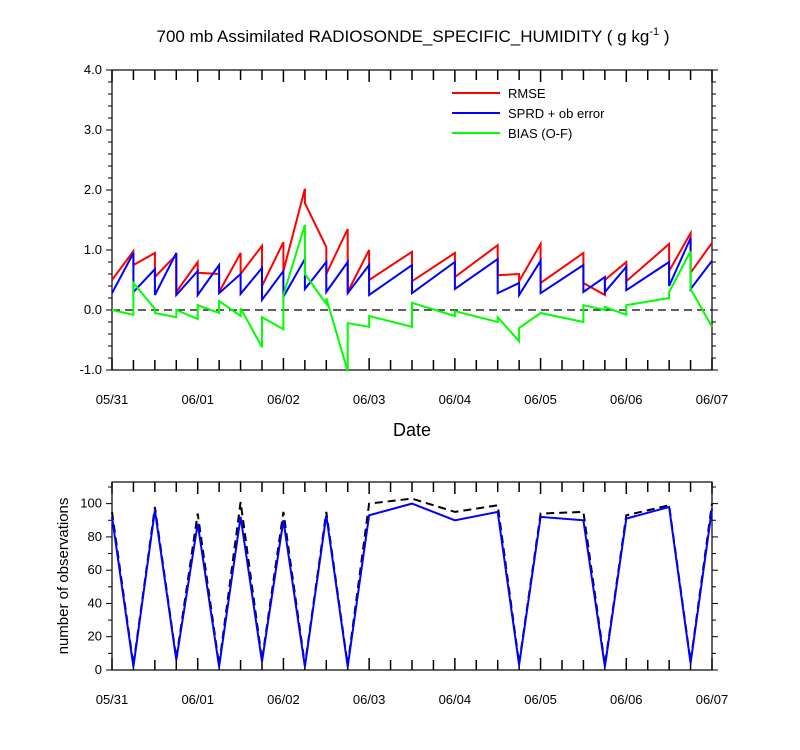 The image size is (800, 750). What do you see at coordinates (93, 129) in the screenshot?
I see `top-y-tick-label: 3.0` at bounding box center [93, 129].